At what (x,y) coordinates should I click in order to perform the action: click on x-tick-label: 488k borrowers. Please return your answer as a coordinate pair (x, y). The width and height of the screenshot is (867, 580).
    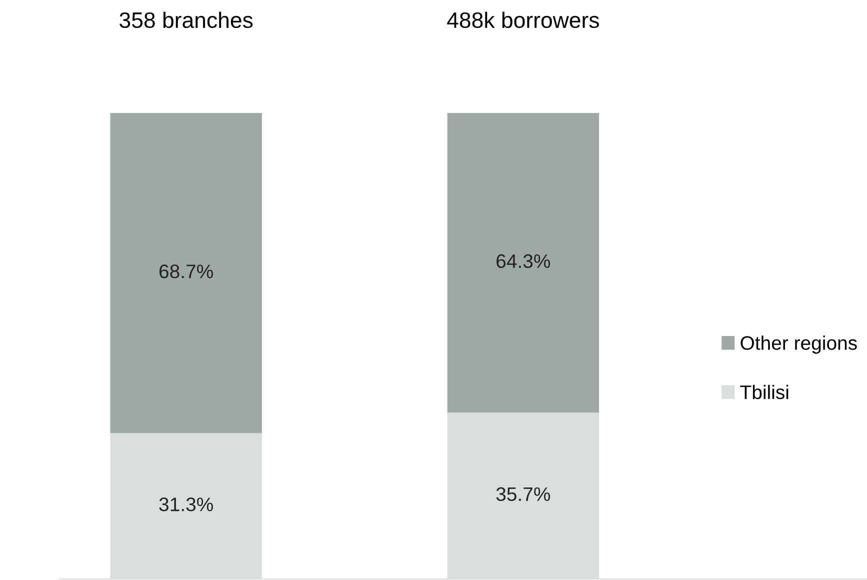
    Looking at the image, I should click on (523, 20).